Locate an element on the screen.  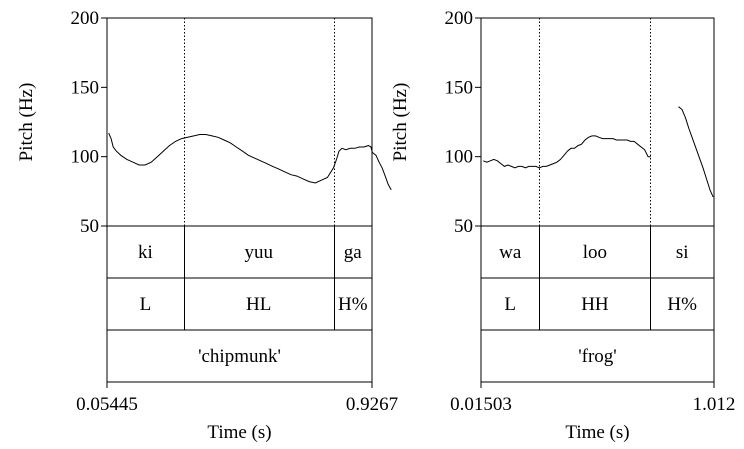
tone-label: HH is located at coordinates (595, 304).